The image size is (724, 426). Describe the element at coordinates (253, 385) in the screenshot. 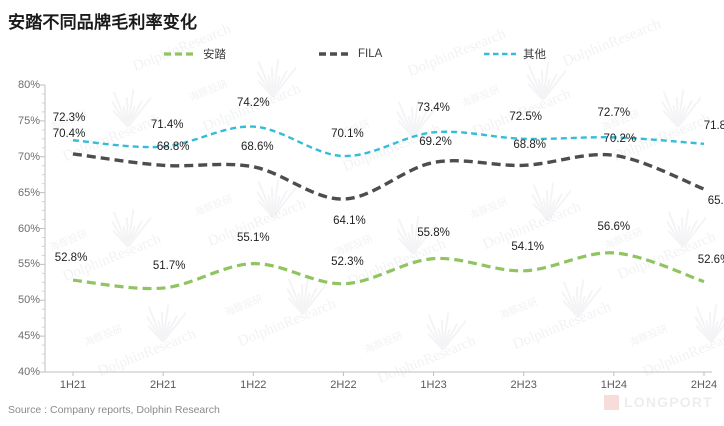

I see `x-tick-label: 1H22` at that location.